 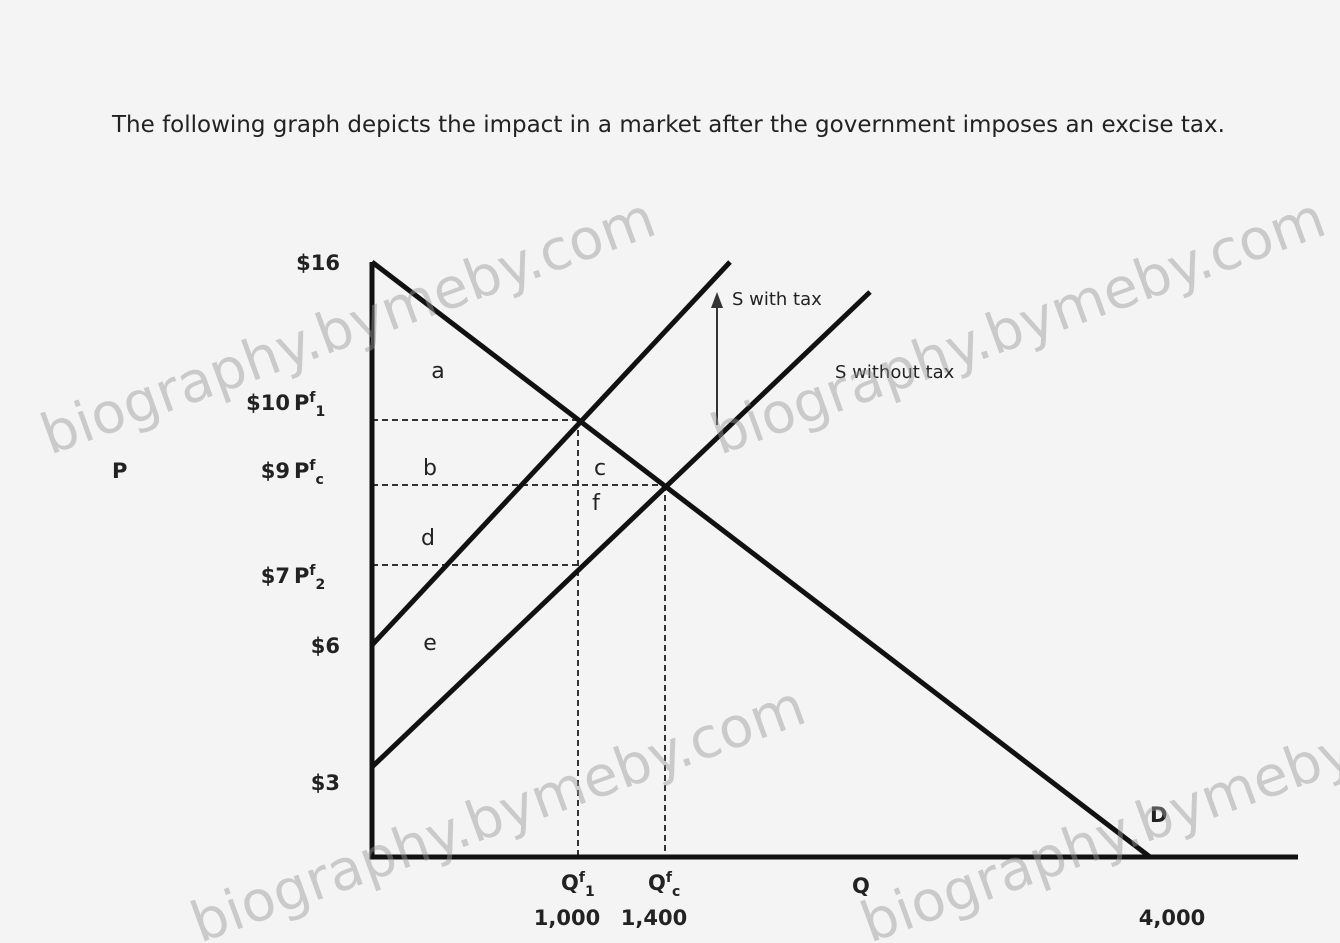 I want to click on symbol: Pf2, so click(x=309, y=578).